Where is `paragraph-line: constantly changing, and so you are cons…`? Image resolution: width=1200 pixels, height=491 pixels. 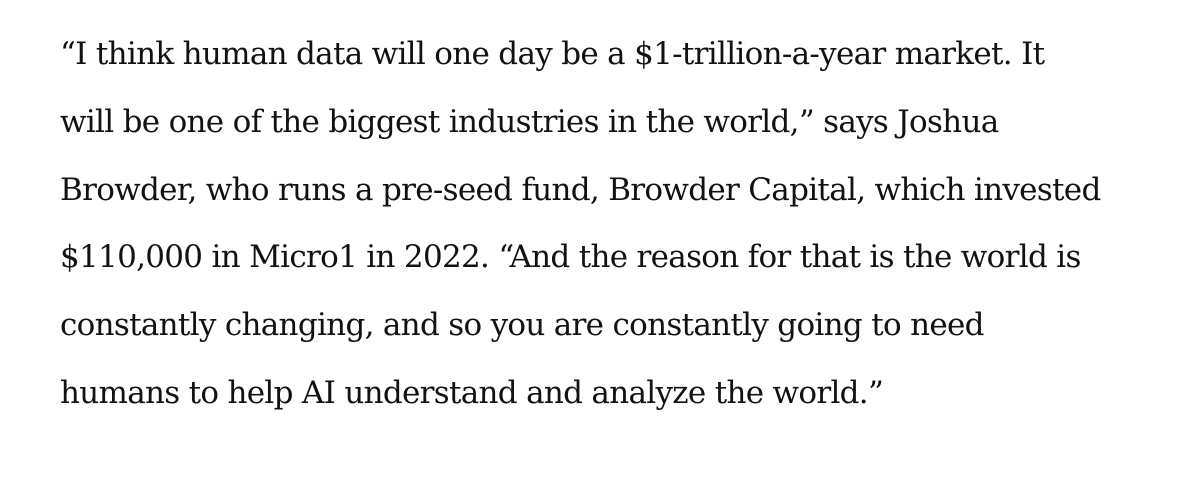
paragraph-line: constantly changing, and so you are cons… is located at coordinates (522, 325).